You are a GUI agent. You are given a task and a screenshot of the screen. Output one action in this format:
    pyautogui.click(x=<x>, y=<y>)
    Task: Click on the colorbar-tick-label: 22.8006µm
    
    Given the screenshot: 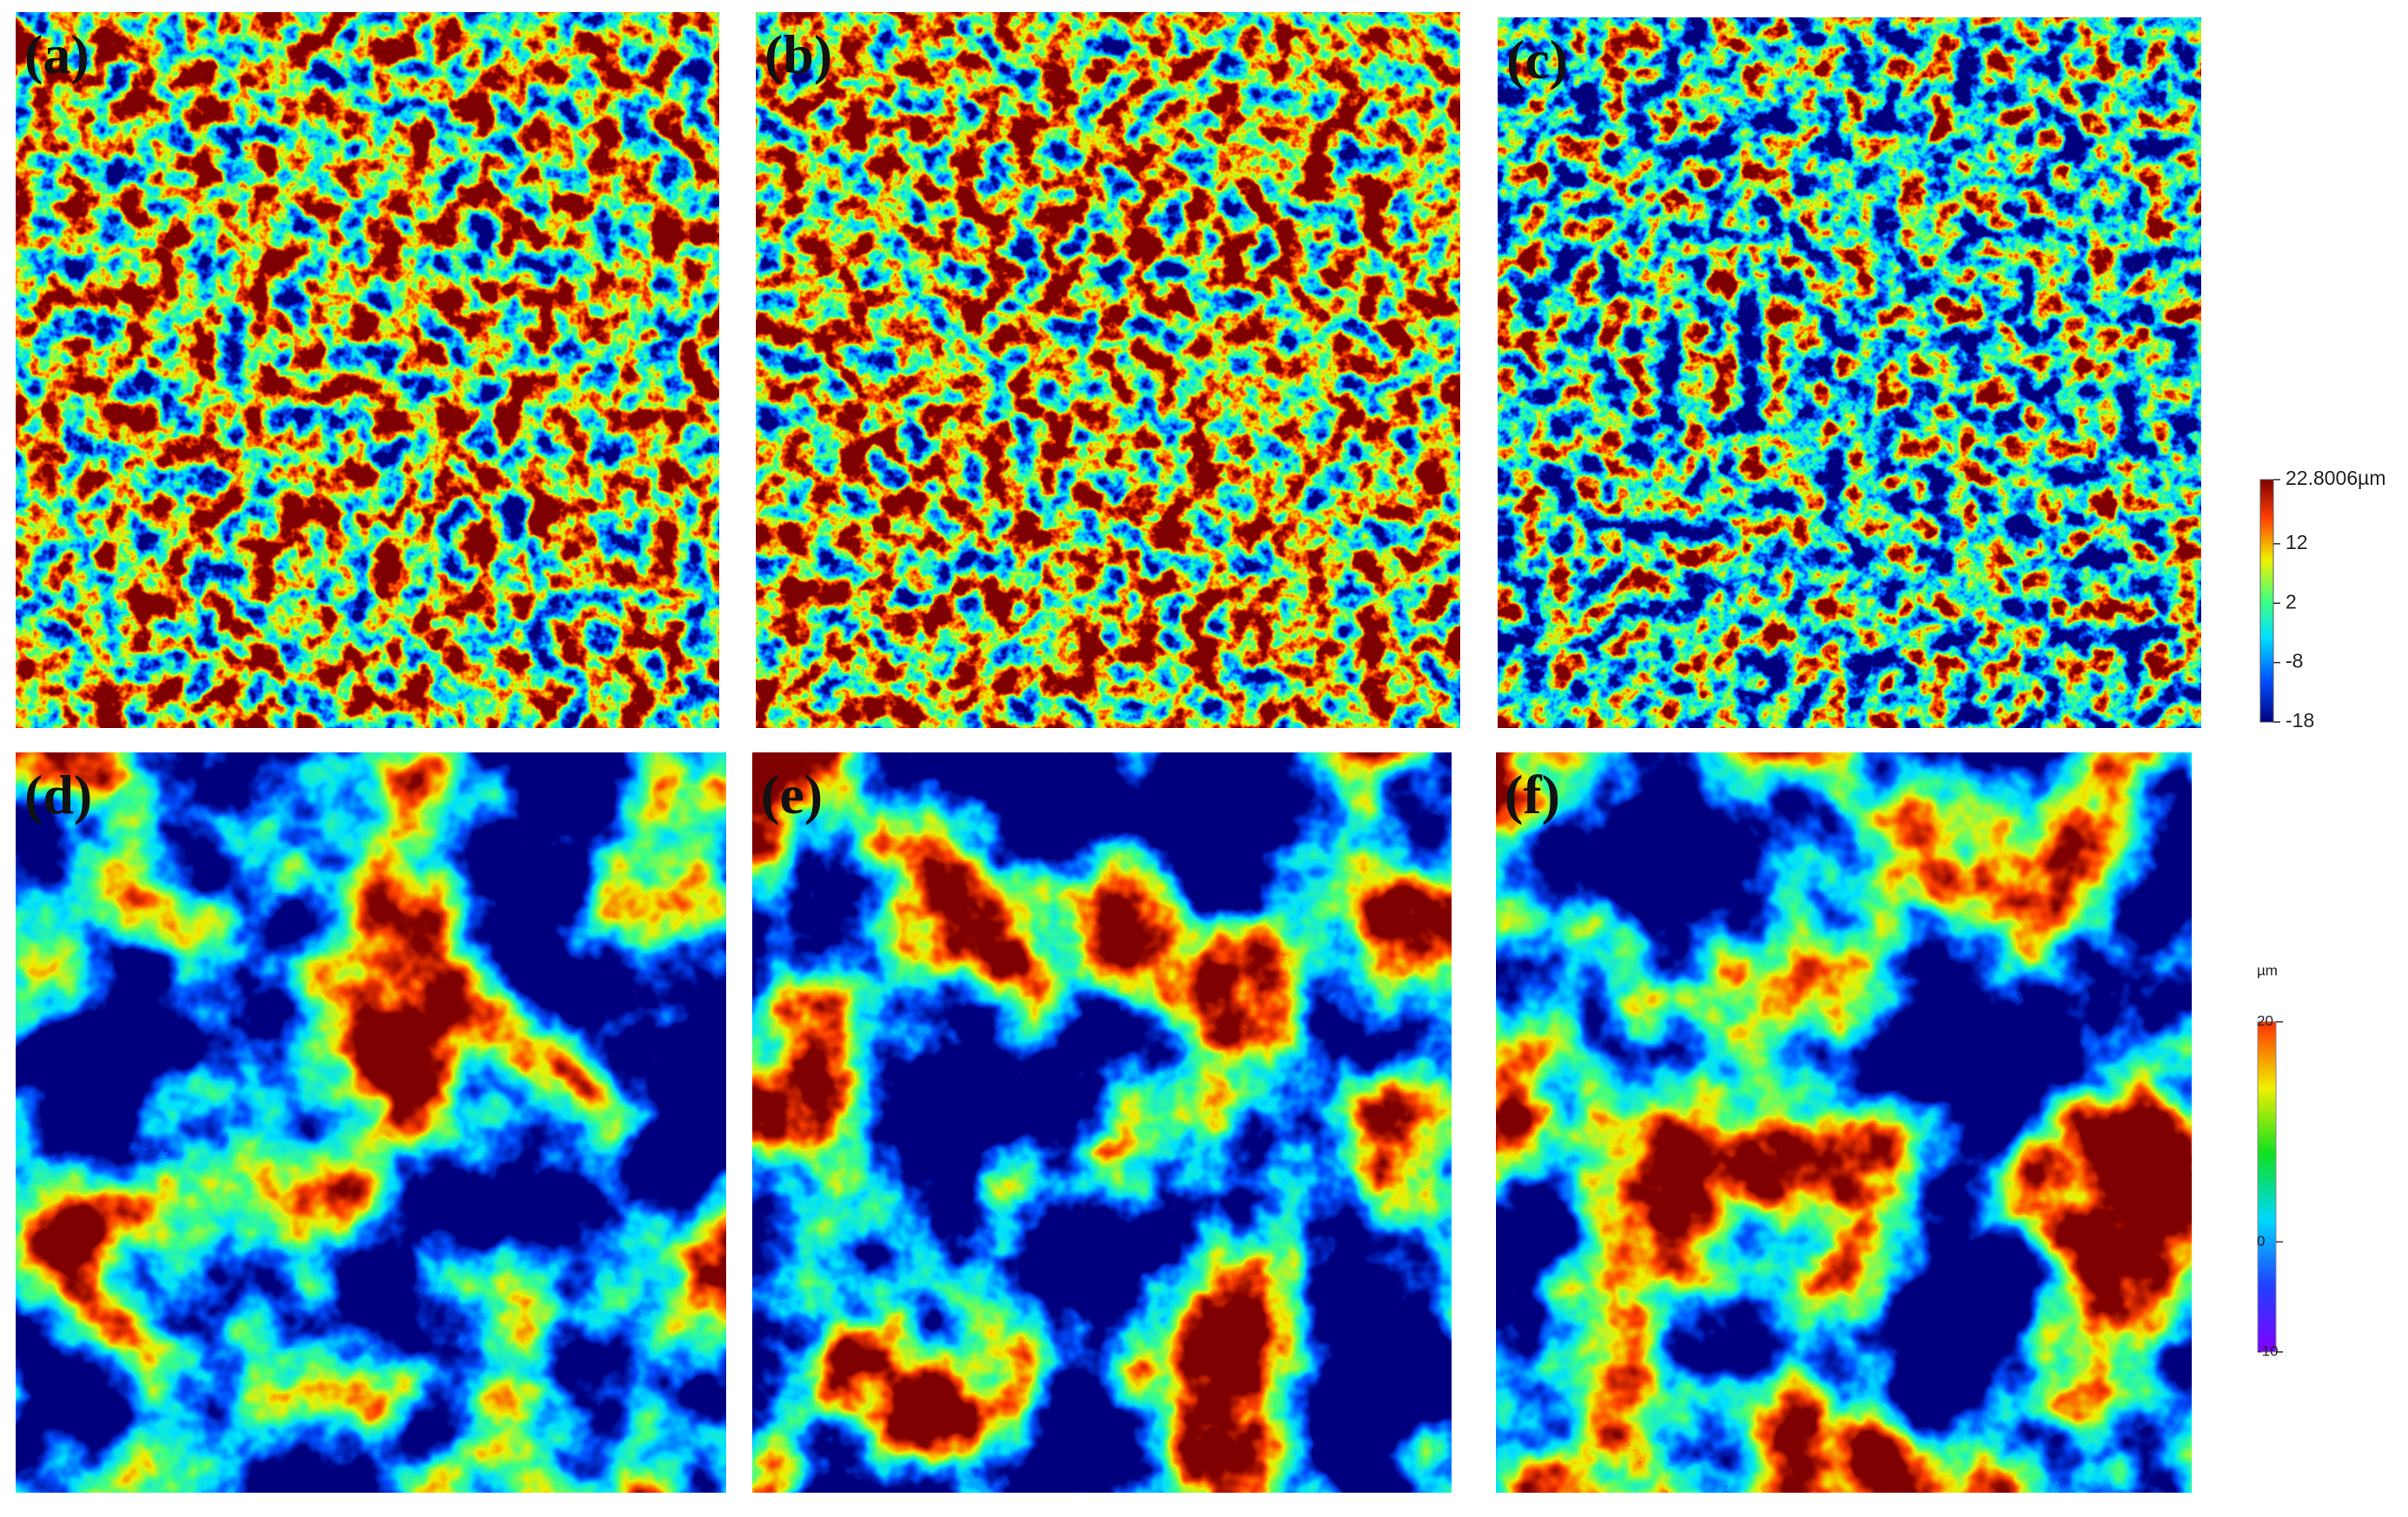 What is the action you would take?
    pyautogui.click(x=2336, y=478)
    